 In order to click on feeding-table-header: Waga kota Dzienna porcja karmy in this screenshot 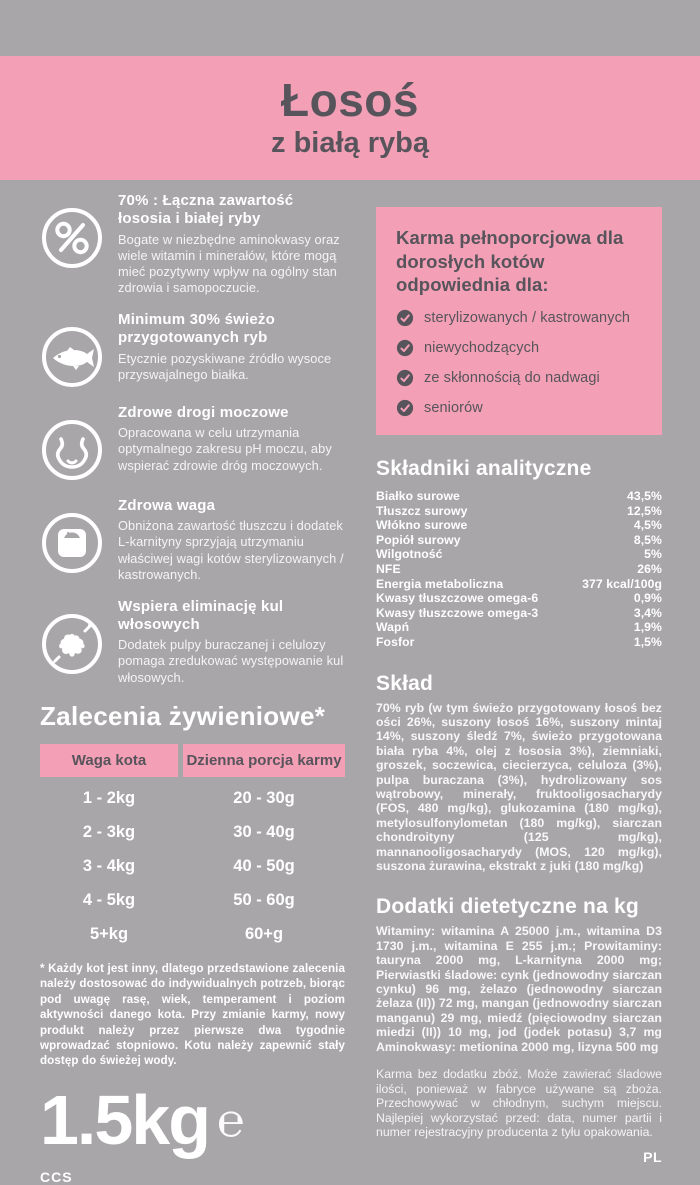, I will do `click(192, 760)`.